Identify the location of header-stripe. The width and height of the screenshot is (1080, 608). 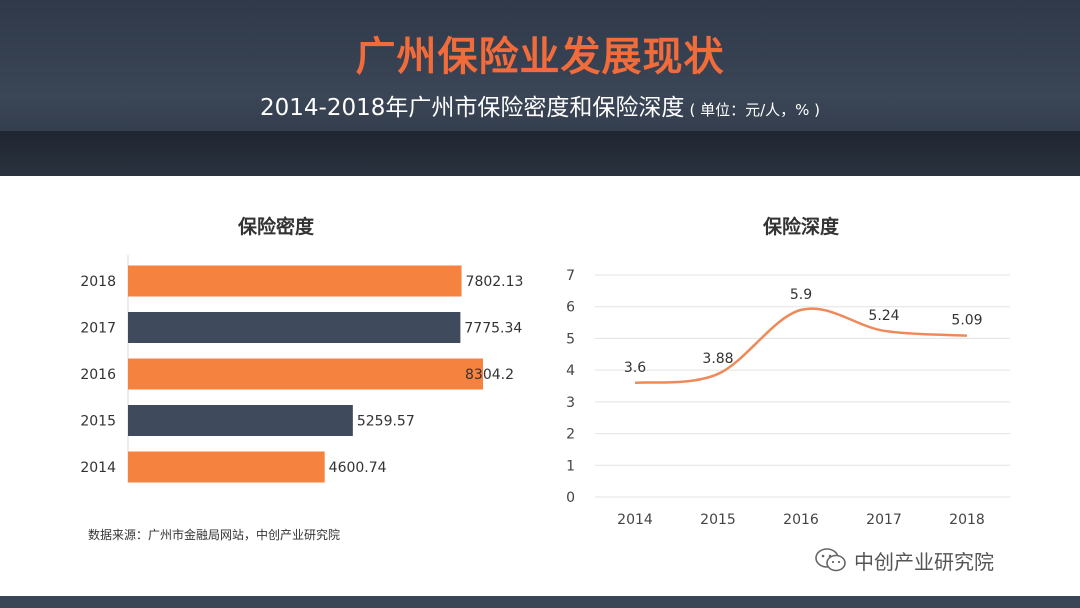
(540, 153).